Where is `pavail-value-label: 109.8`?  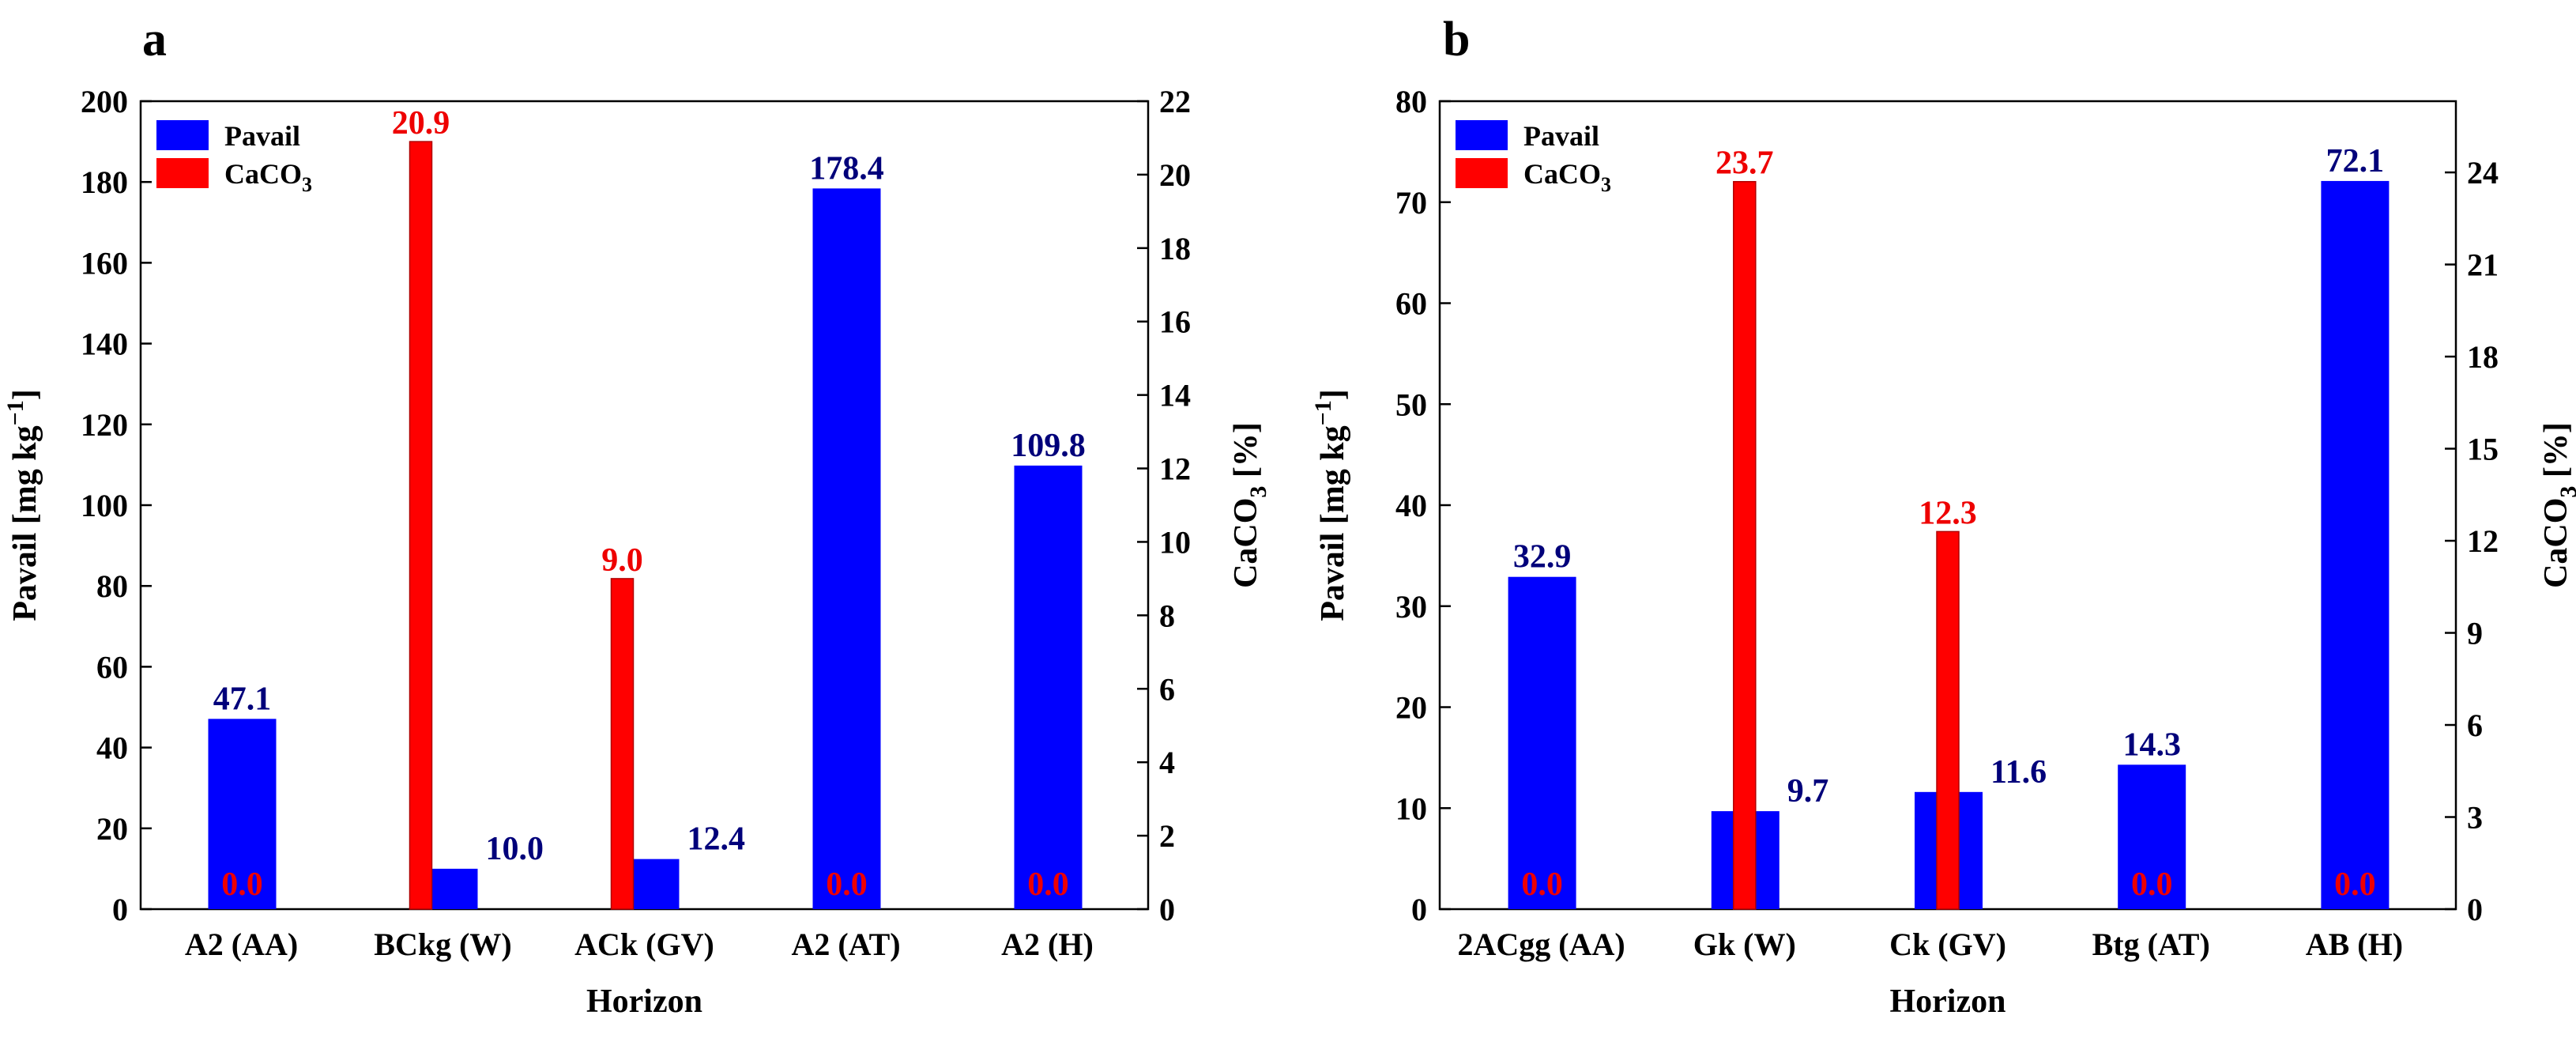 pavail-value-label: 109.8 is located at coordinates (1048, 446).